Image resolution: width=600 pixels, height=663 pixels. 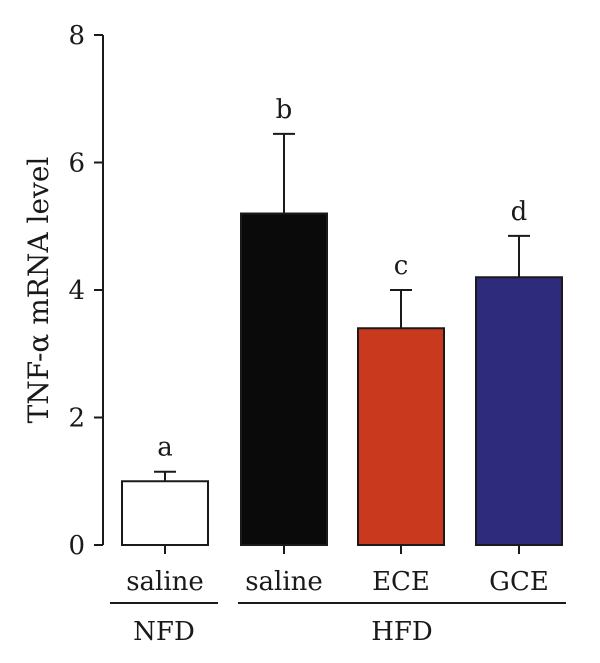 I want to click on y-tick-label: 6, so click(x=76, y=164).